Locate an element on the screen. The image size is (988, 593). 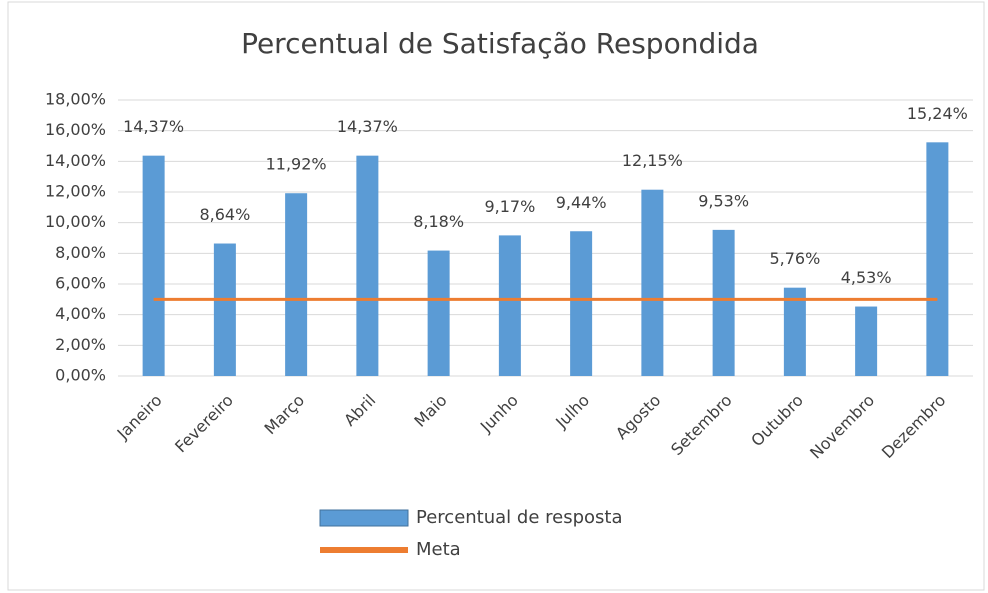
data-label: 9,44% is located at coordinates (581, 202).